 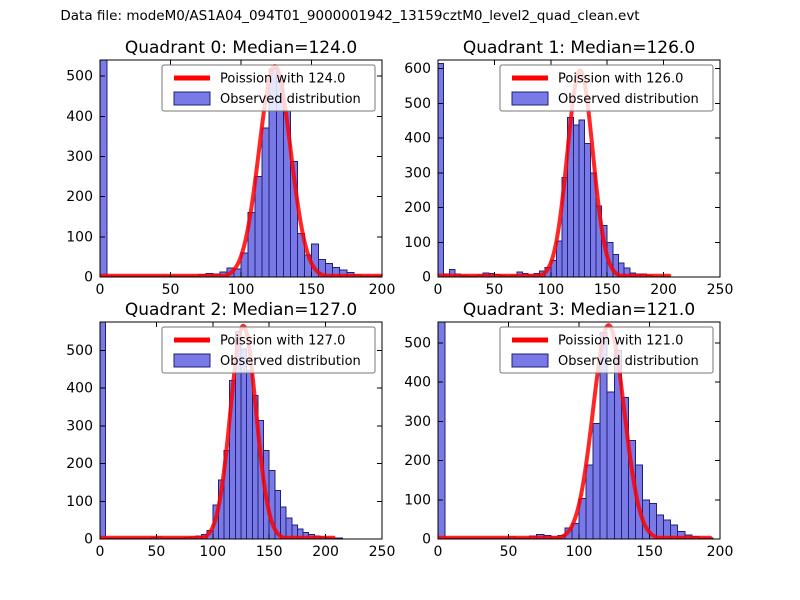 I want to click on legend: Poission with 124.0 Observed distribution, so click(x=268, y=88).